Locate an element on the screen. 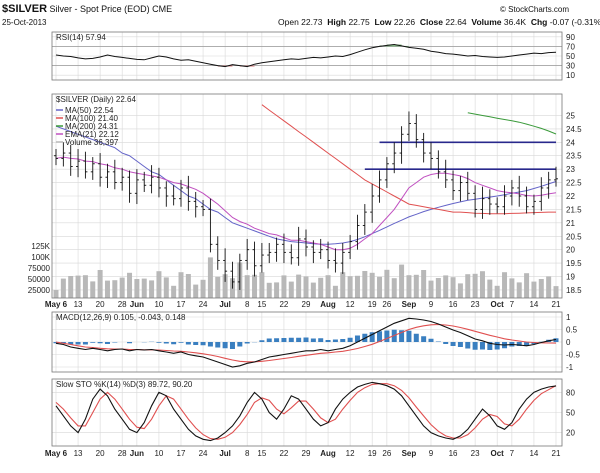  chart-date: 25-Oct-2013 is located at coordinates (24, 22).